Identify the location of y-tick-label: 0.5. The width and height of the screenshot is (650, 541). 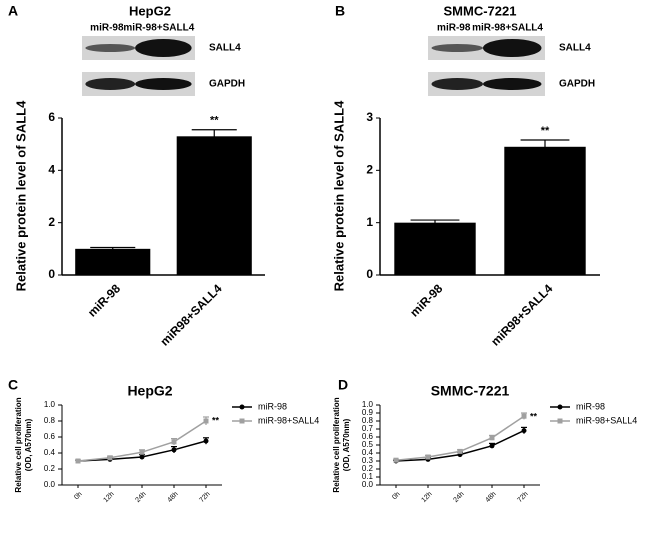
(368, 444).